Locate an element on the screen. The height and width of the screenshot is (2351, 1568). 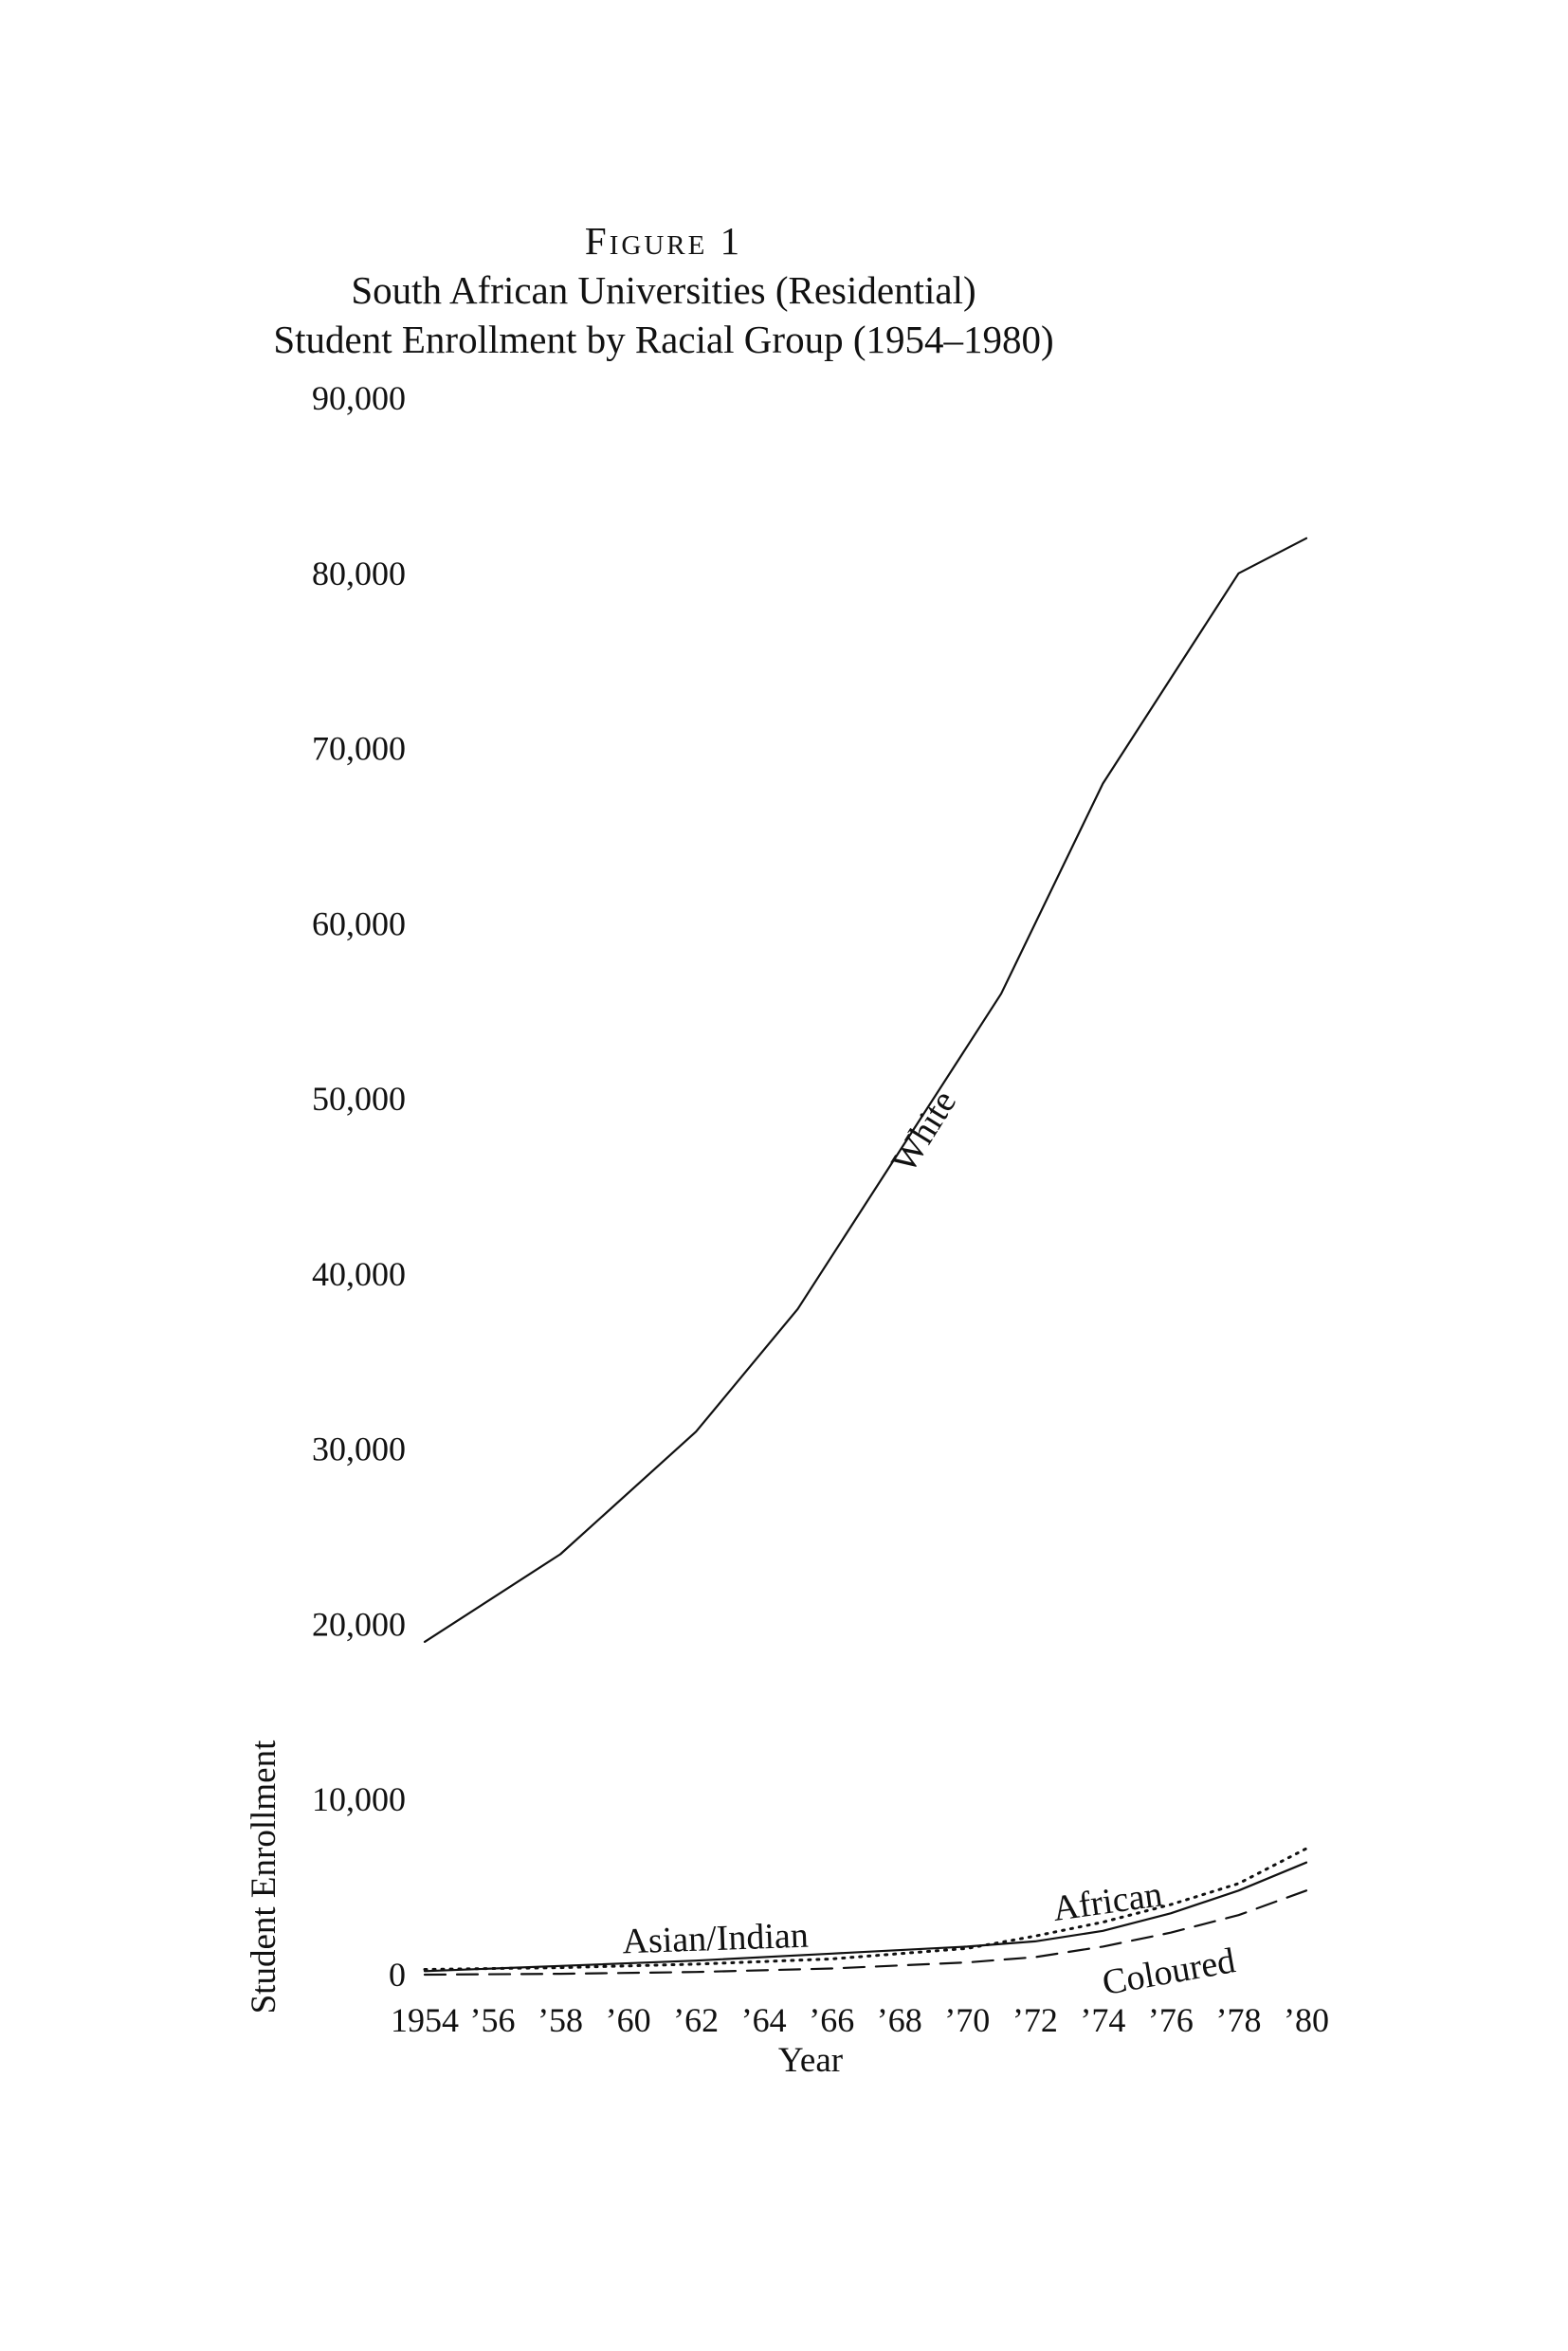
x-tick-label: ’58 is located at coordinates (560, 2020).